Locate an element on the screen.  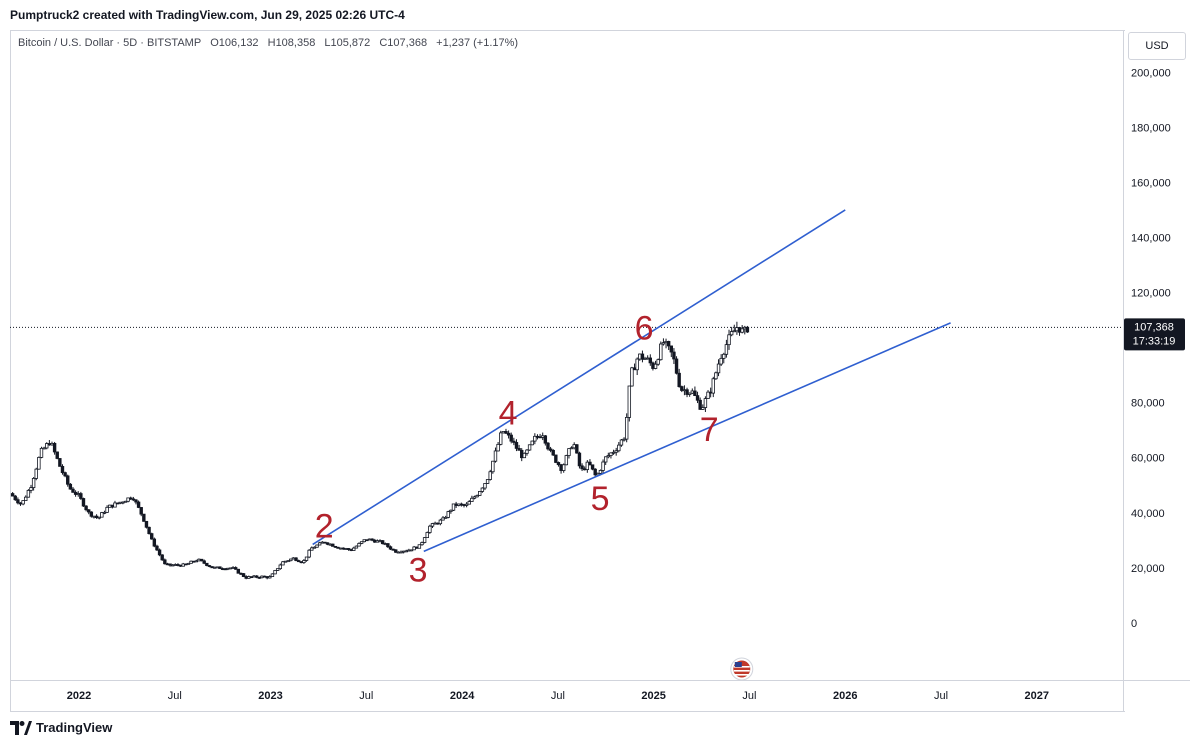
y-tick-label: 40,000 is located at coordinates (1148, 514).